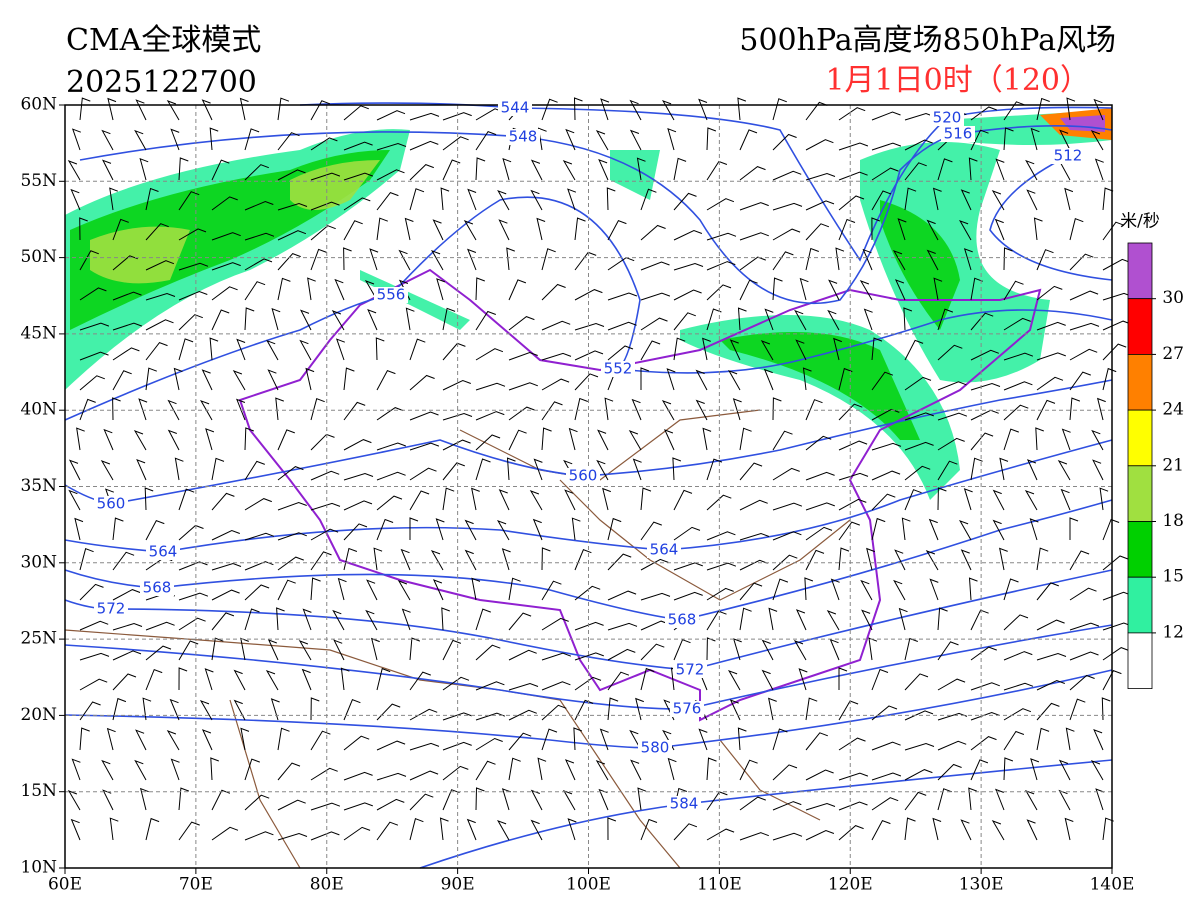 The width and height of the screenshot is (1200, 904). Describe the element at coordinates (38, 791) in the screenshot. I see `lat-label: 15N` at that location.